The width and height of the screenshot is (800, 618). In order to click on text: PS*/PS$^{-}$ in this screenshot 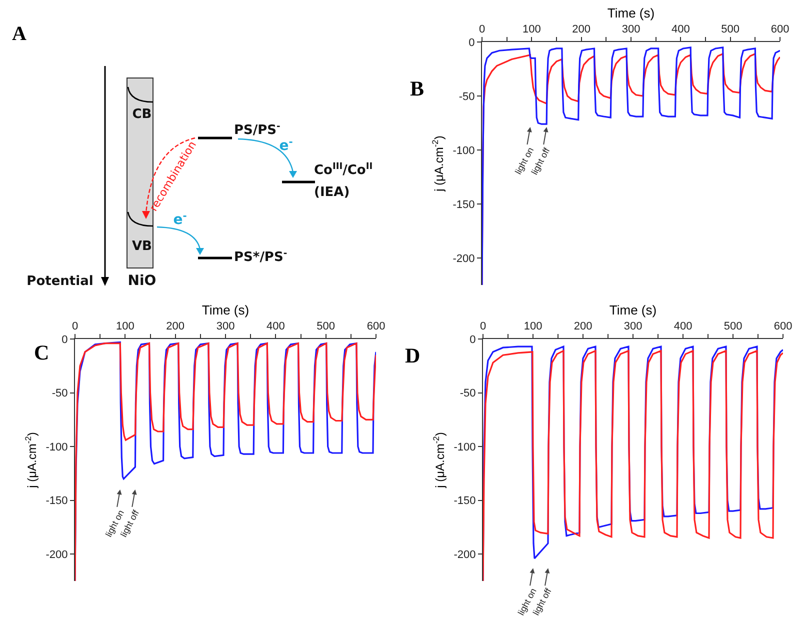, I will do `click(261, 257)`.